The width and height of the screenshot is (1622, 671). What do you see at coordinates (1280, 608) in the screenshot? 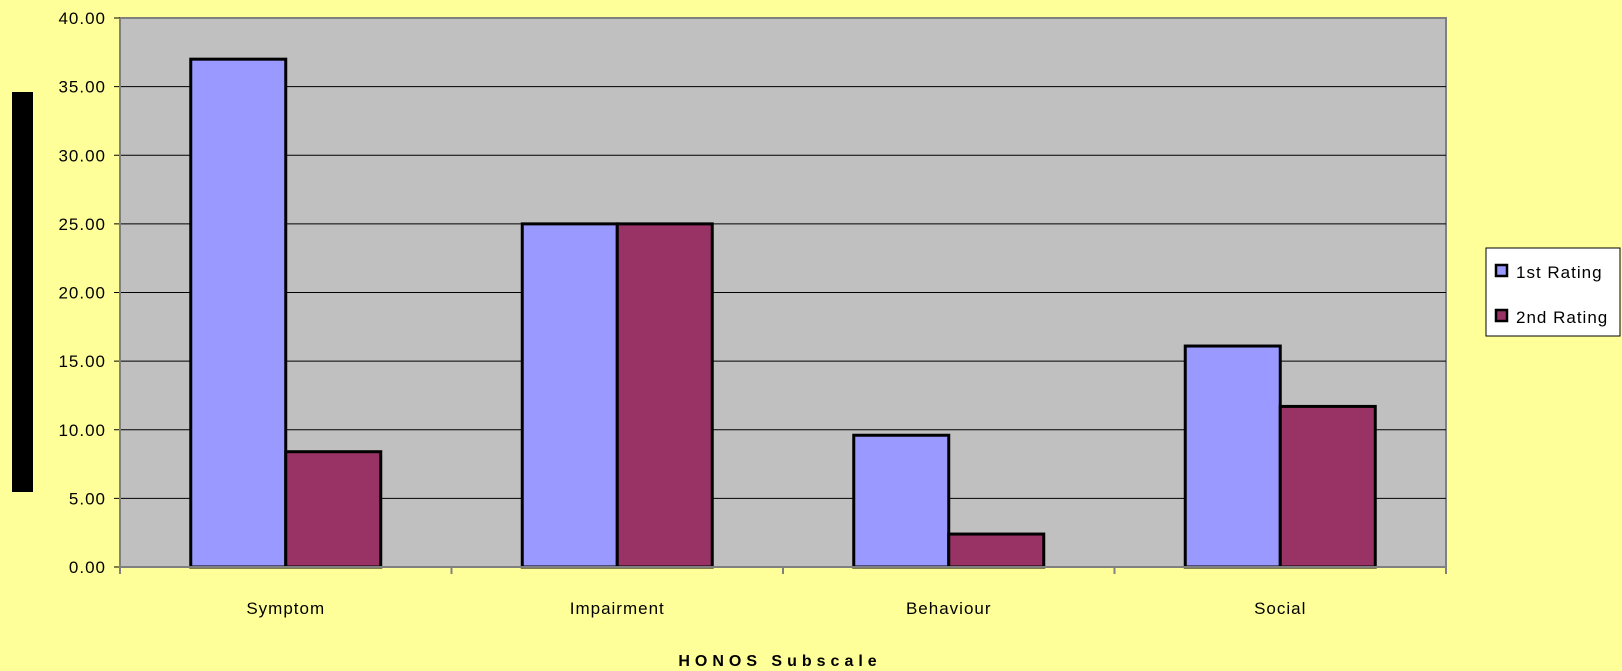
I see `x-tick-label: Social` at bounding box center [1280, 608].